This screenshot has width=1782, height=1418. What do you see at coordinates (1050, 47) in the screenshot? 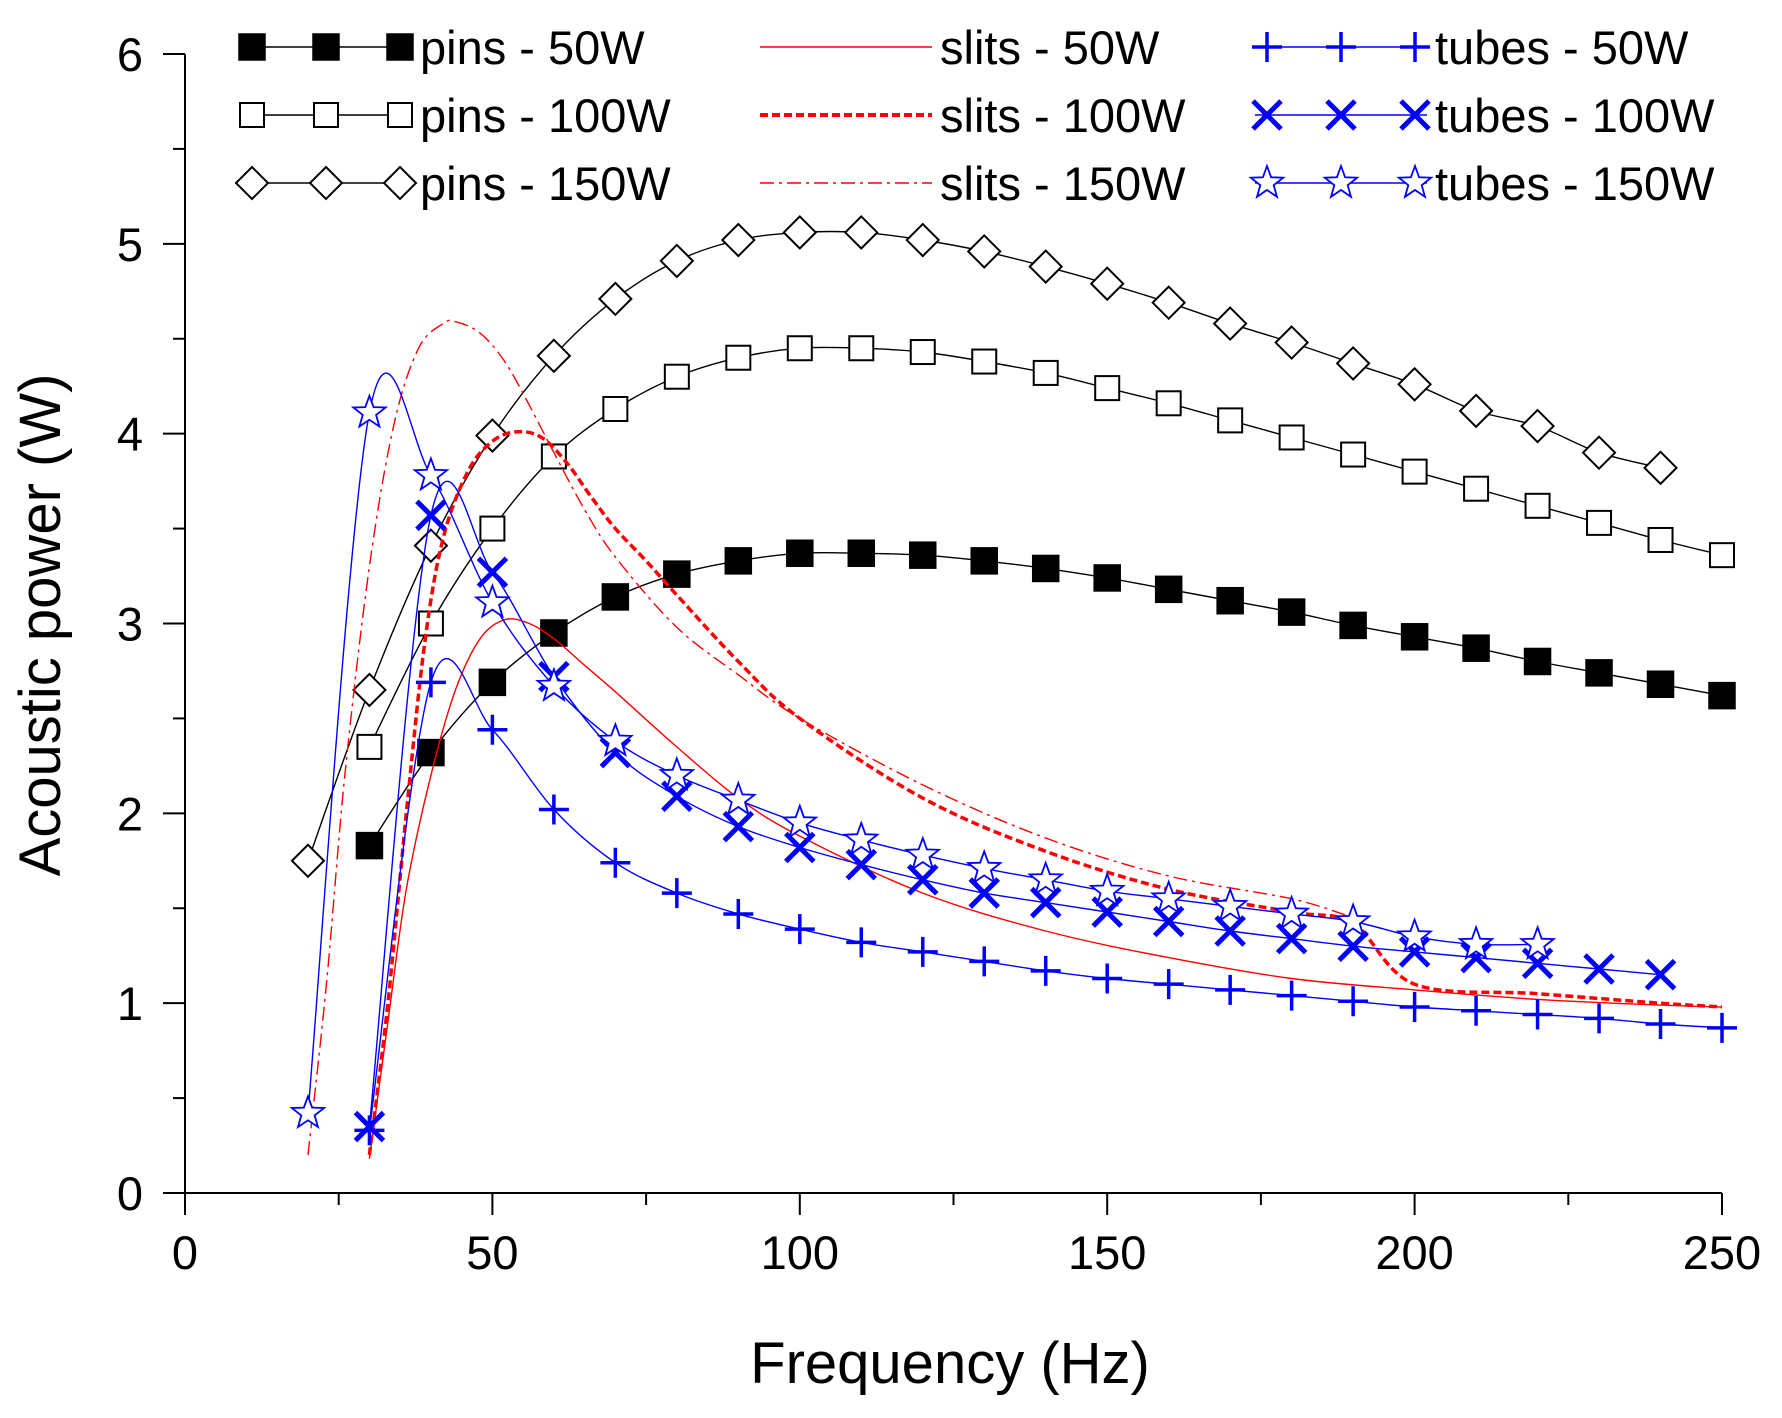
I see `legend-label: slits - 50W` at bounding box center [1050, 47].